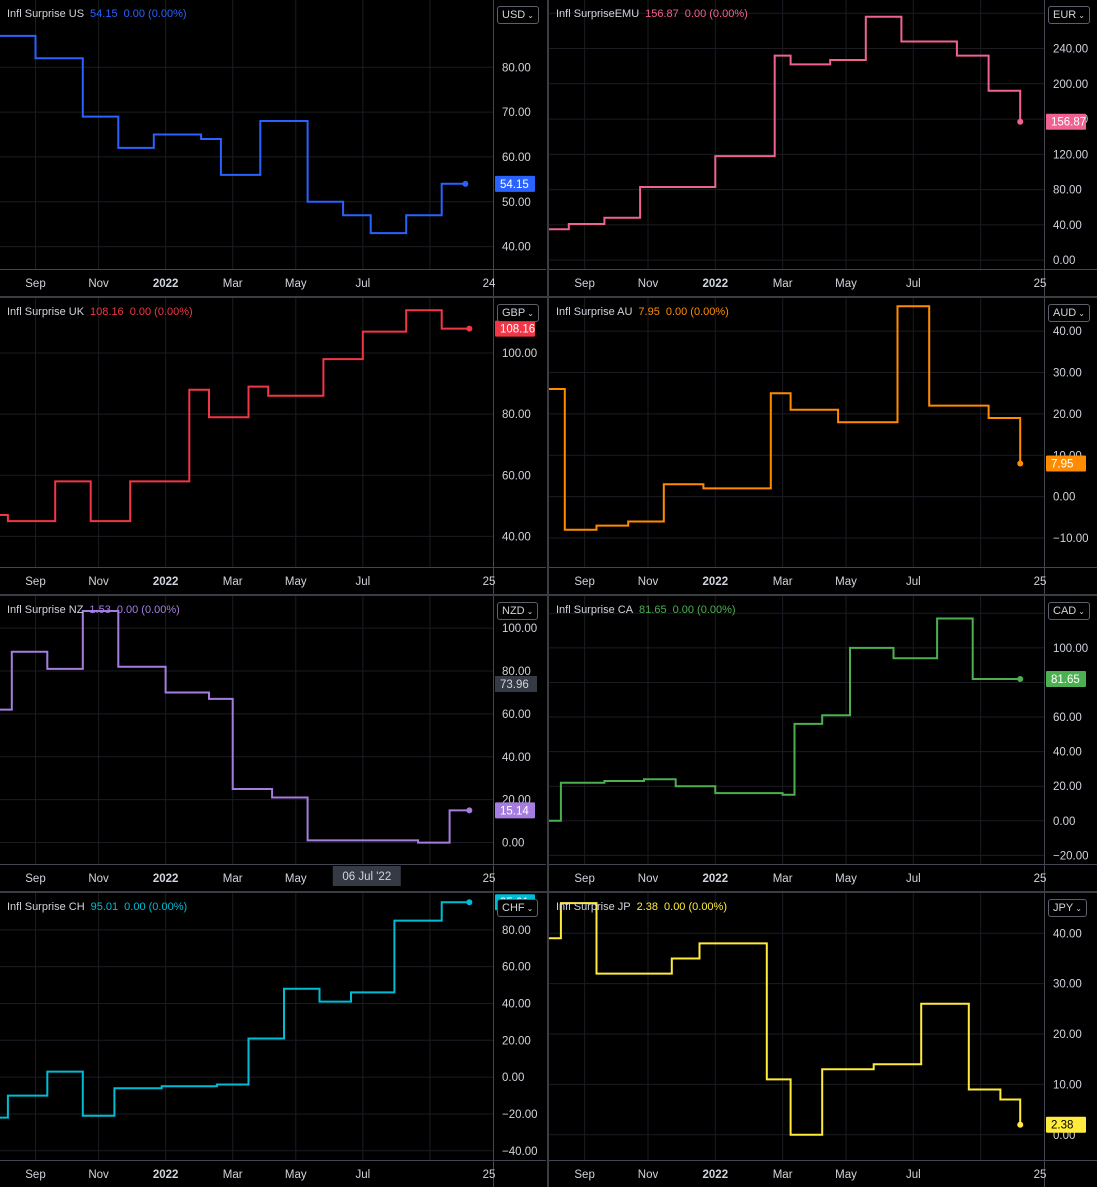 The image size is (1097, 1187). Describe the element at coordinates (516, 476) in the screenshot. I see `y-tick-label: 60.00` at that location.